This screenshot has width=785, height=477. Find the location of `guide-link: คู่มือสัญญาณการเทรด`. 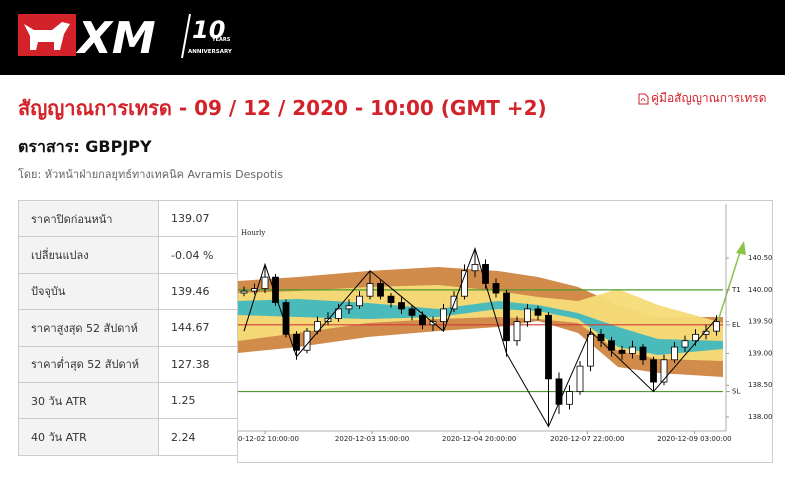

guide-link: คู่มือสัญญาณการเทรด is located at coordinates (702, 98).